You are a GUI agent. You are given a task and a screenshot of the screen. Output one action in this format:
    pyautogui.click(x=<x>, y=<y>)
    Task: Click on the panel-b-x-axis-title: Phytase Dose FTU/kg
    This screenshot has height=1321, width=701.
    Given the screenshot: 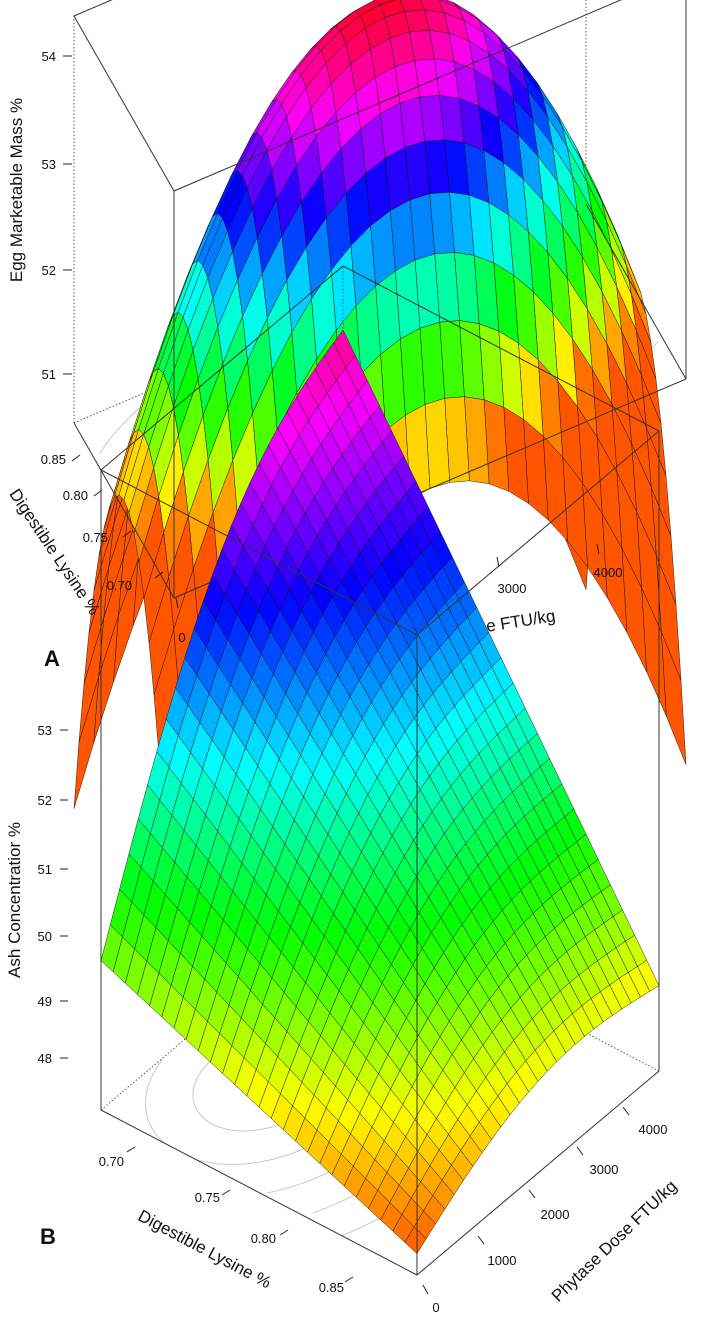 What is the action you would take?
    pyautogui.click(x=614, y=1240)
    